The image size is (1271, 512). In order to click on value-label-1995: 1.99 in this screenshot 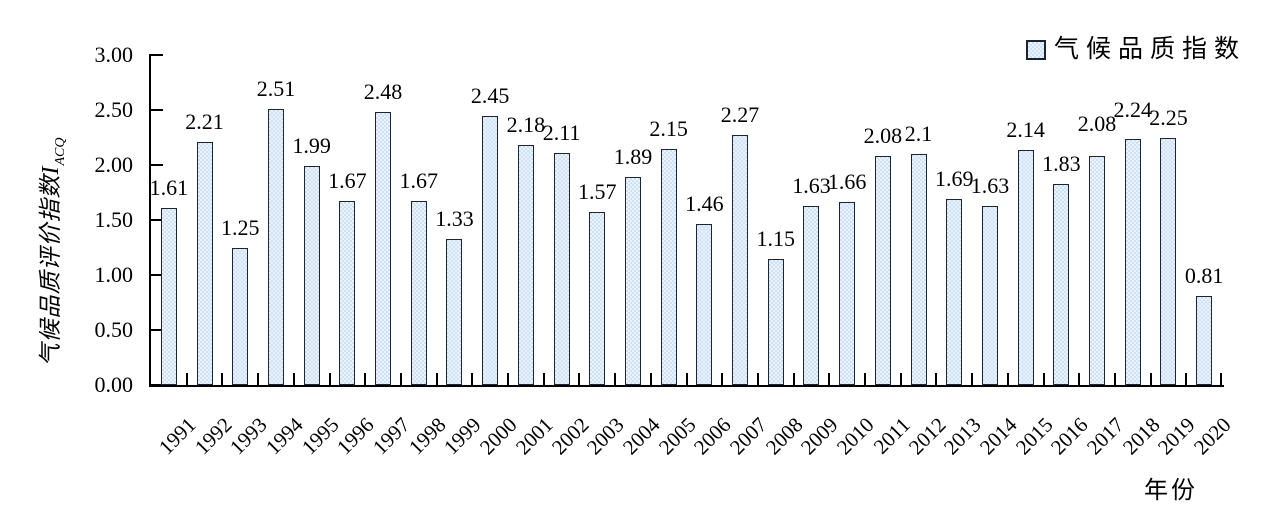, I will do `click(311, 146)`.